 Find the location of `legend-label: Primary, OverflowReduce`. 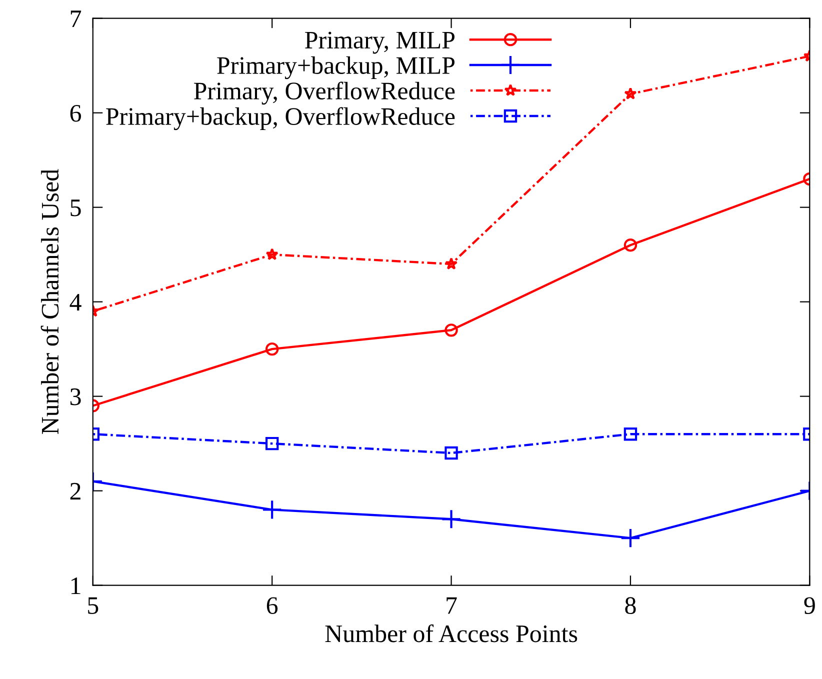

legend-label: Primary, OverflowReduce is located at coordinates (324, 93).